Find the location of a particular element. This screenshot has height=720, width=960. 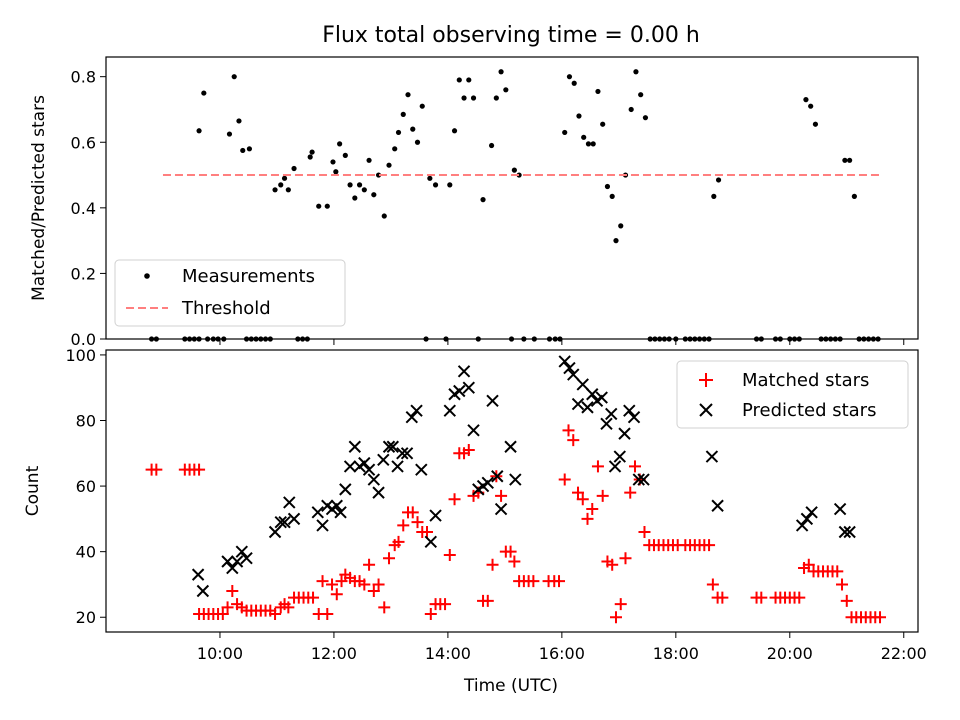

x-tick-label: 18:00 is located at coordinates (676, 653).